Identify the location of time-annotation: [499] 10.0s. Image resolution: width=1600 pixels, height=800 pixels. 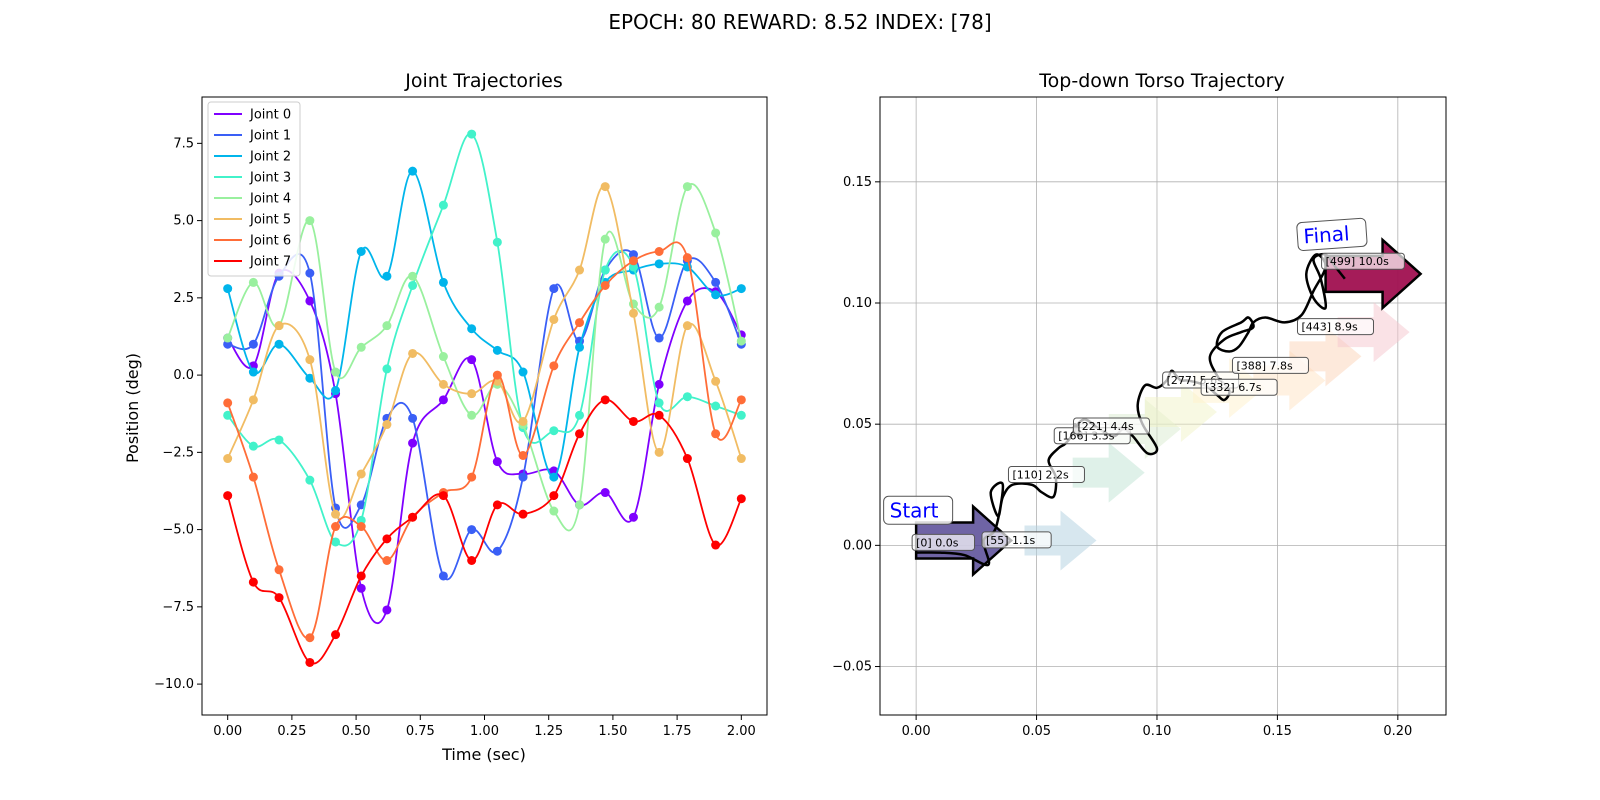
(1363, 261).